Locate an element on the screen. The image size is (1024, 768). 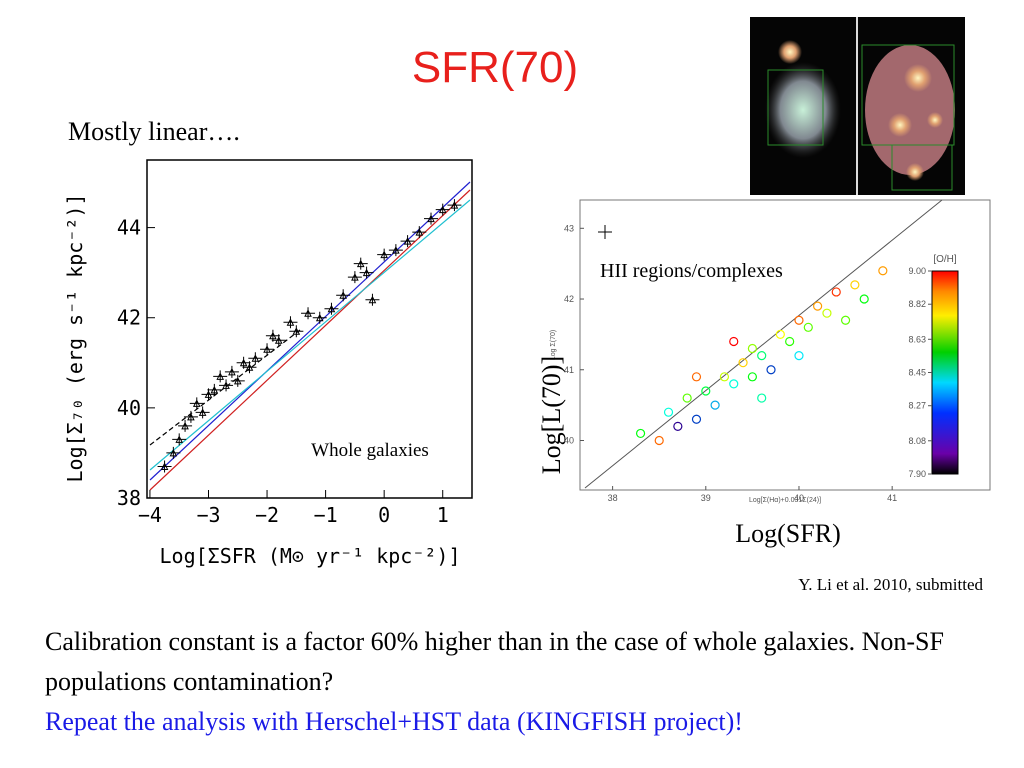
error-cross is located at coordinates (605, 232).